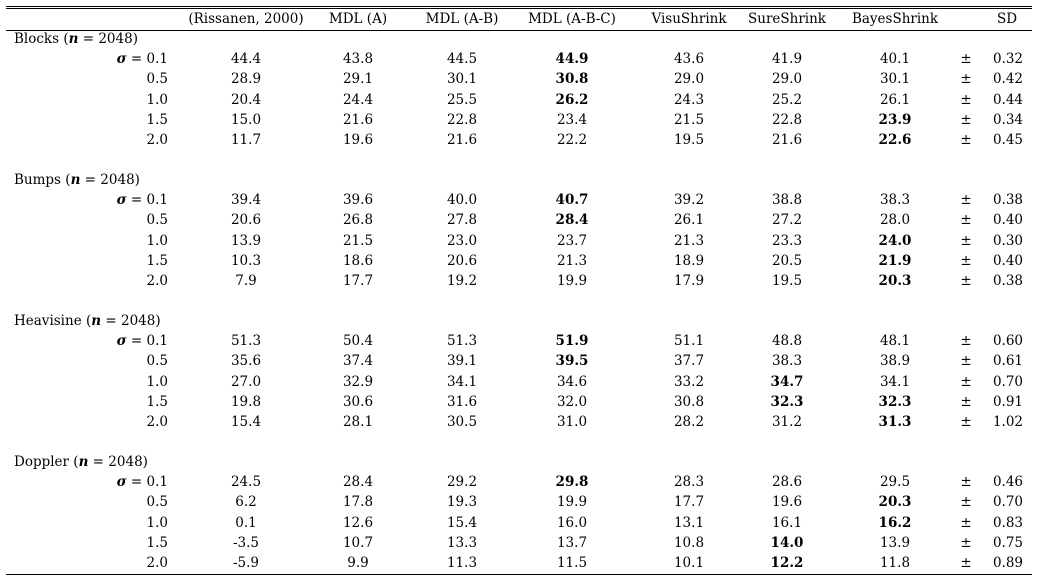 The image size is (1040, 582). What do you see at coordinates (689, 563) in the screenshot?
I see `table-cell: 10.1` at bounding box center [689, 563].